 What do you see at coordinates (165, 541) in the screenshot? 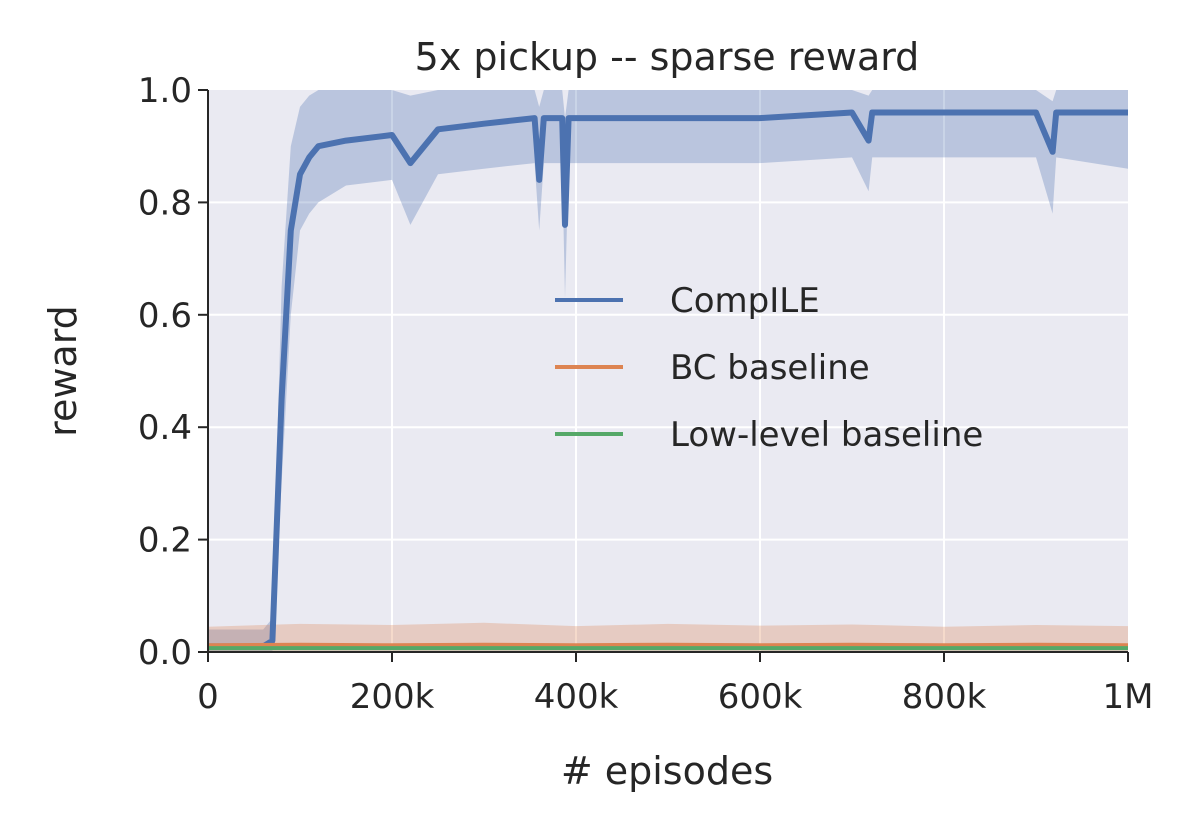
I see `y-tick-label: 0.2` at bounding box center [165, 541].